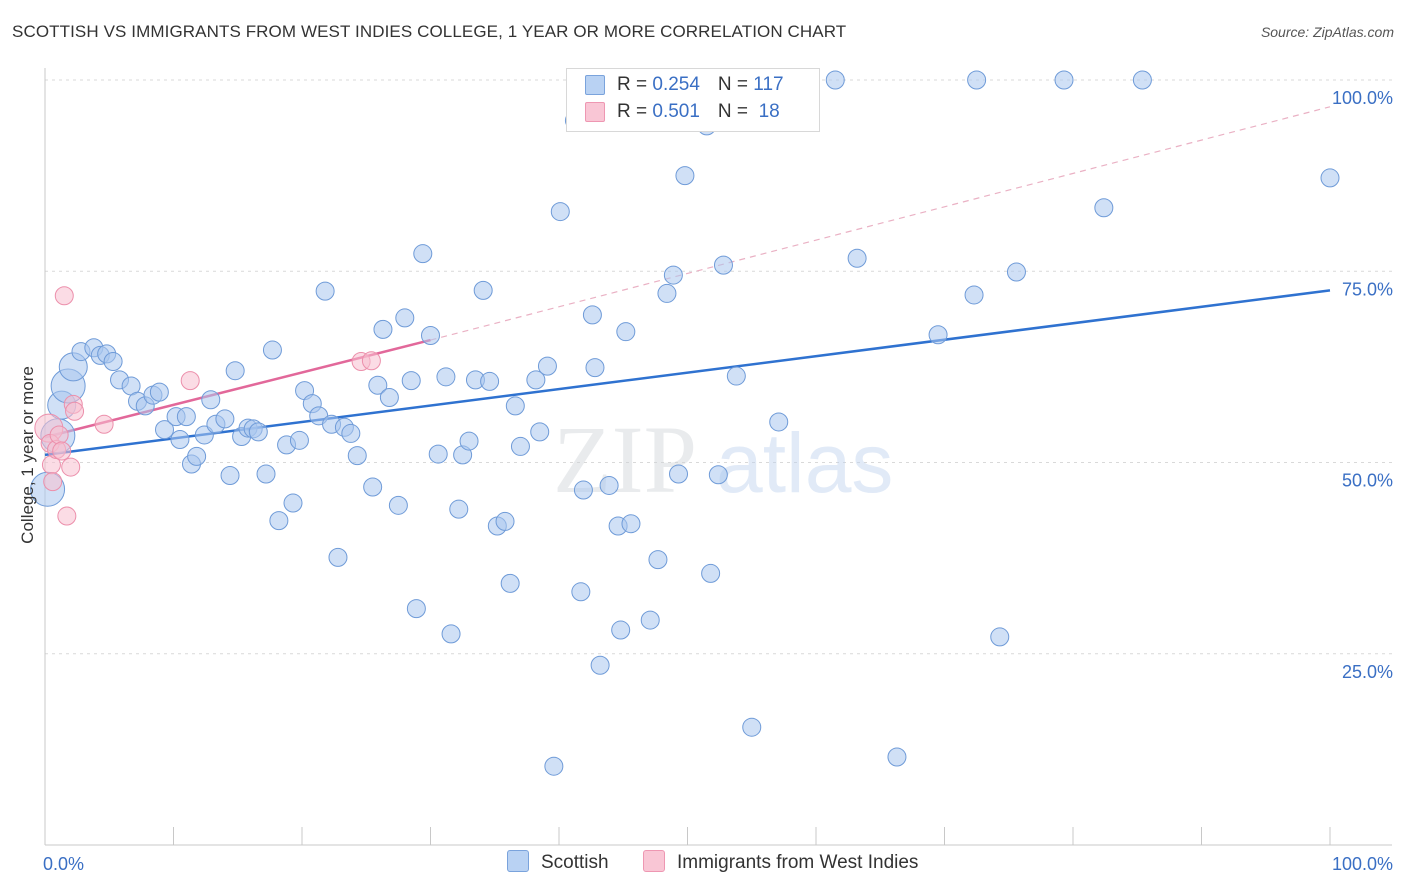 The image size is (1406, 892). Describe the element at coordinates (693, 100) in the screenshot. I see `correlation-legend: R = 0.254 N = 117 R = 0.501 N = 18` at that location.